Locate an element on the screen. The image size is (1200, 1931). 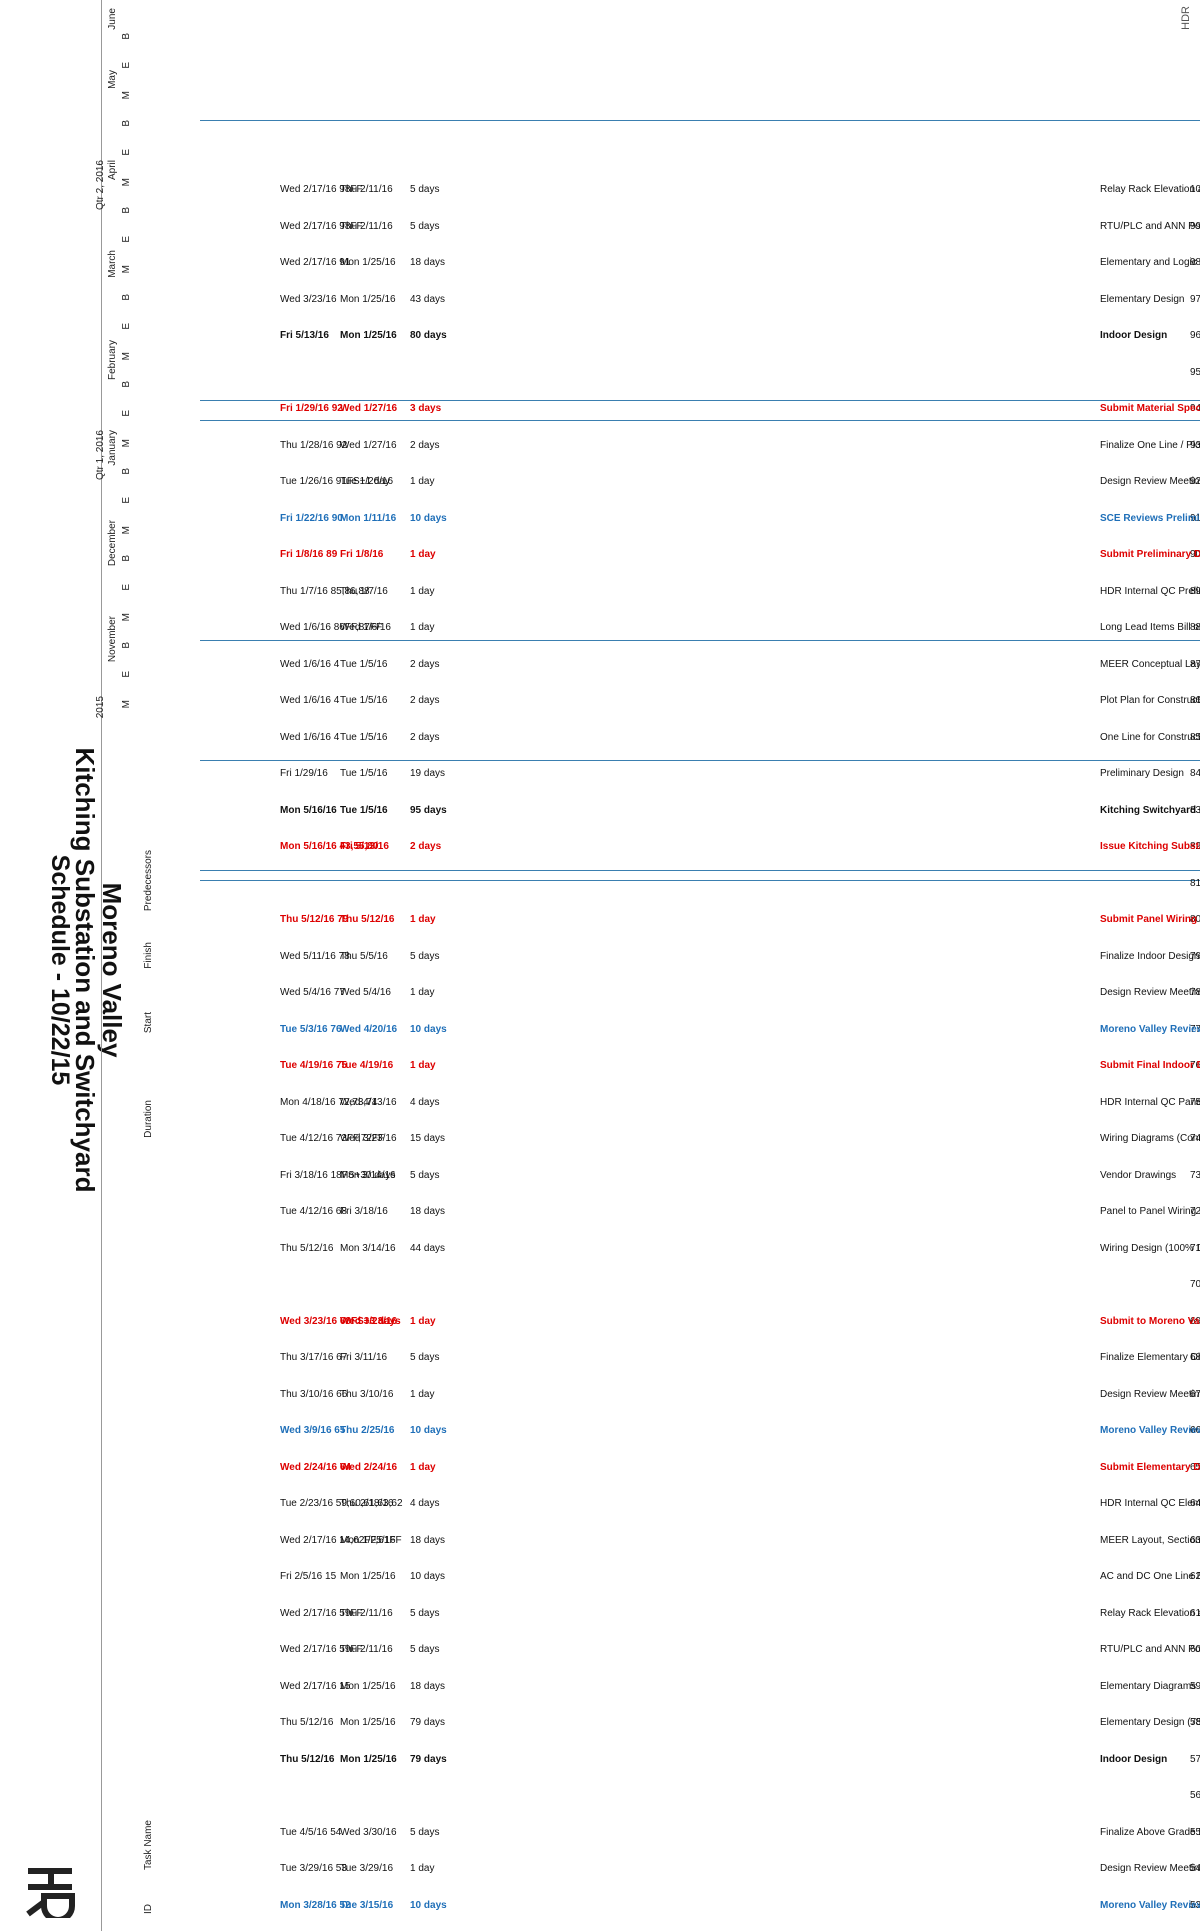
title-line-3: Schedule - 10/22/15 is located at coordinates (59, 970).